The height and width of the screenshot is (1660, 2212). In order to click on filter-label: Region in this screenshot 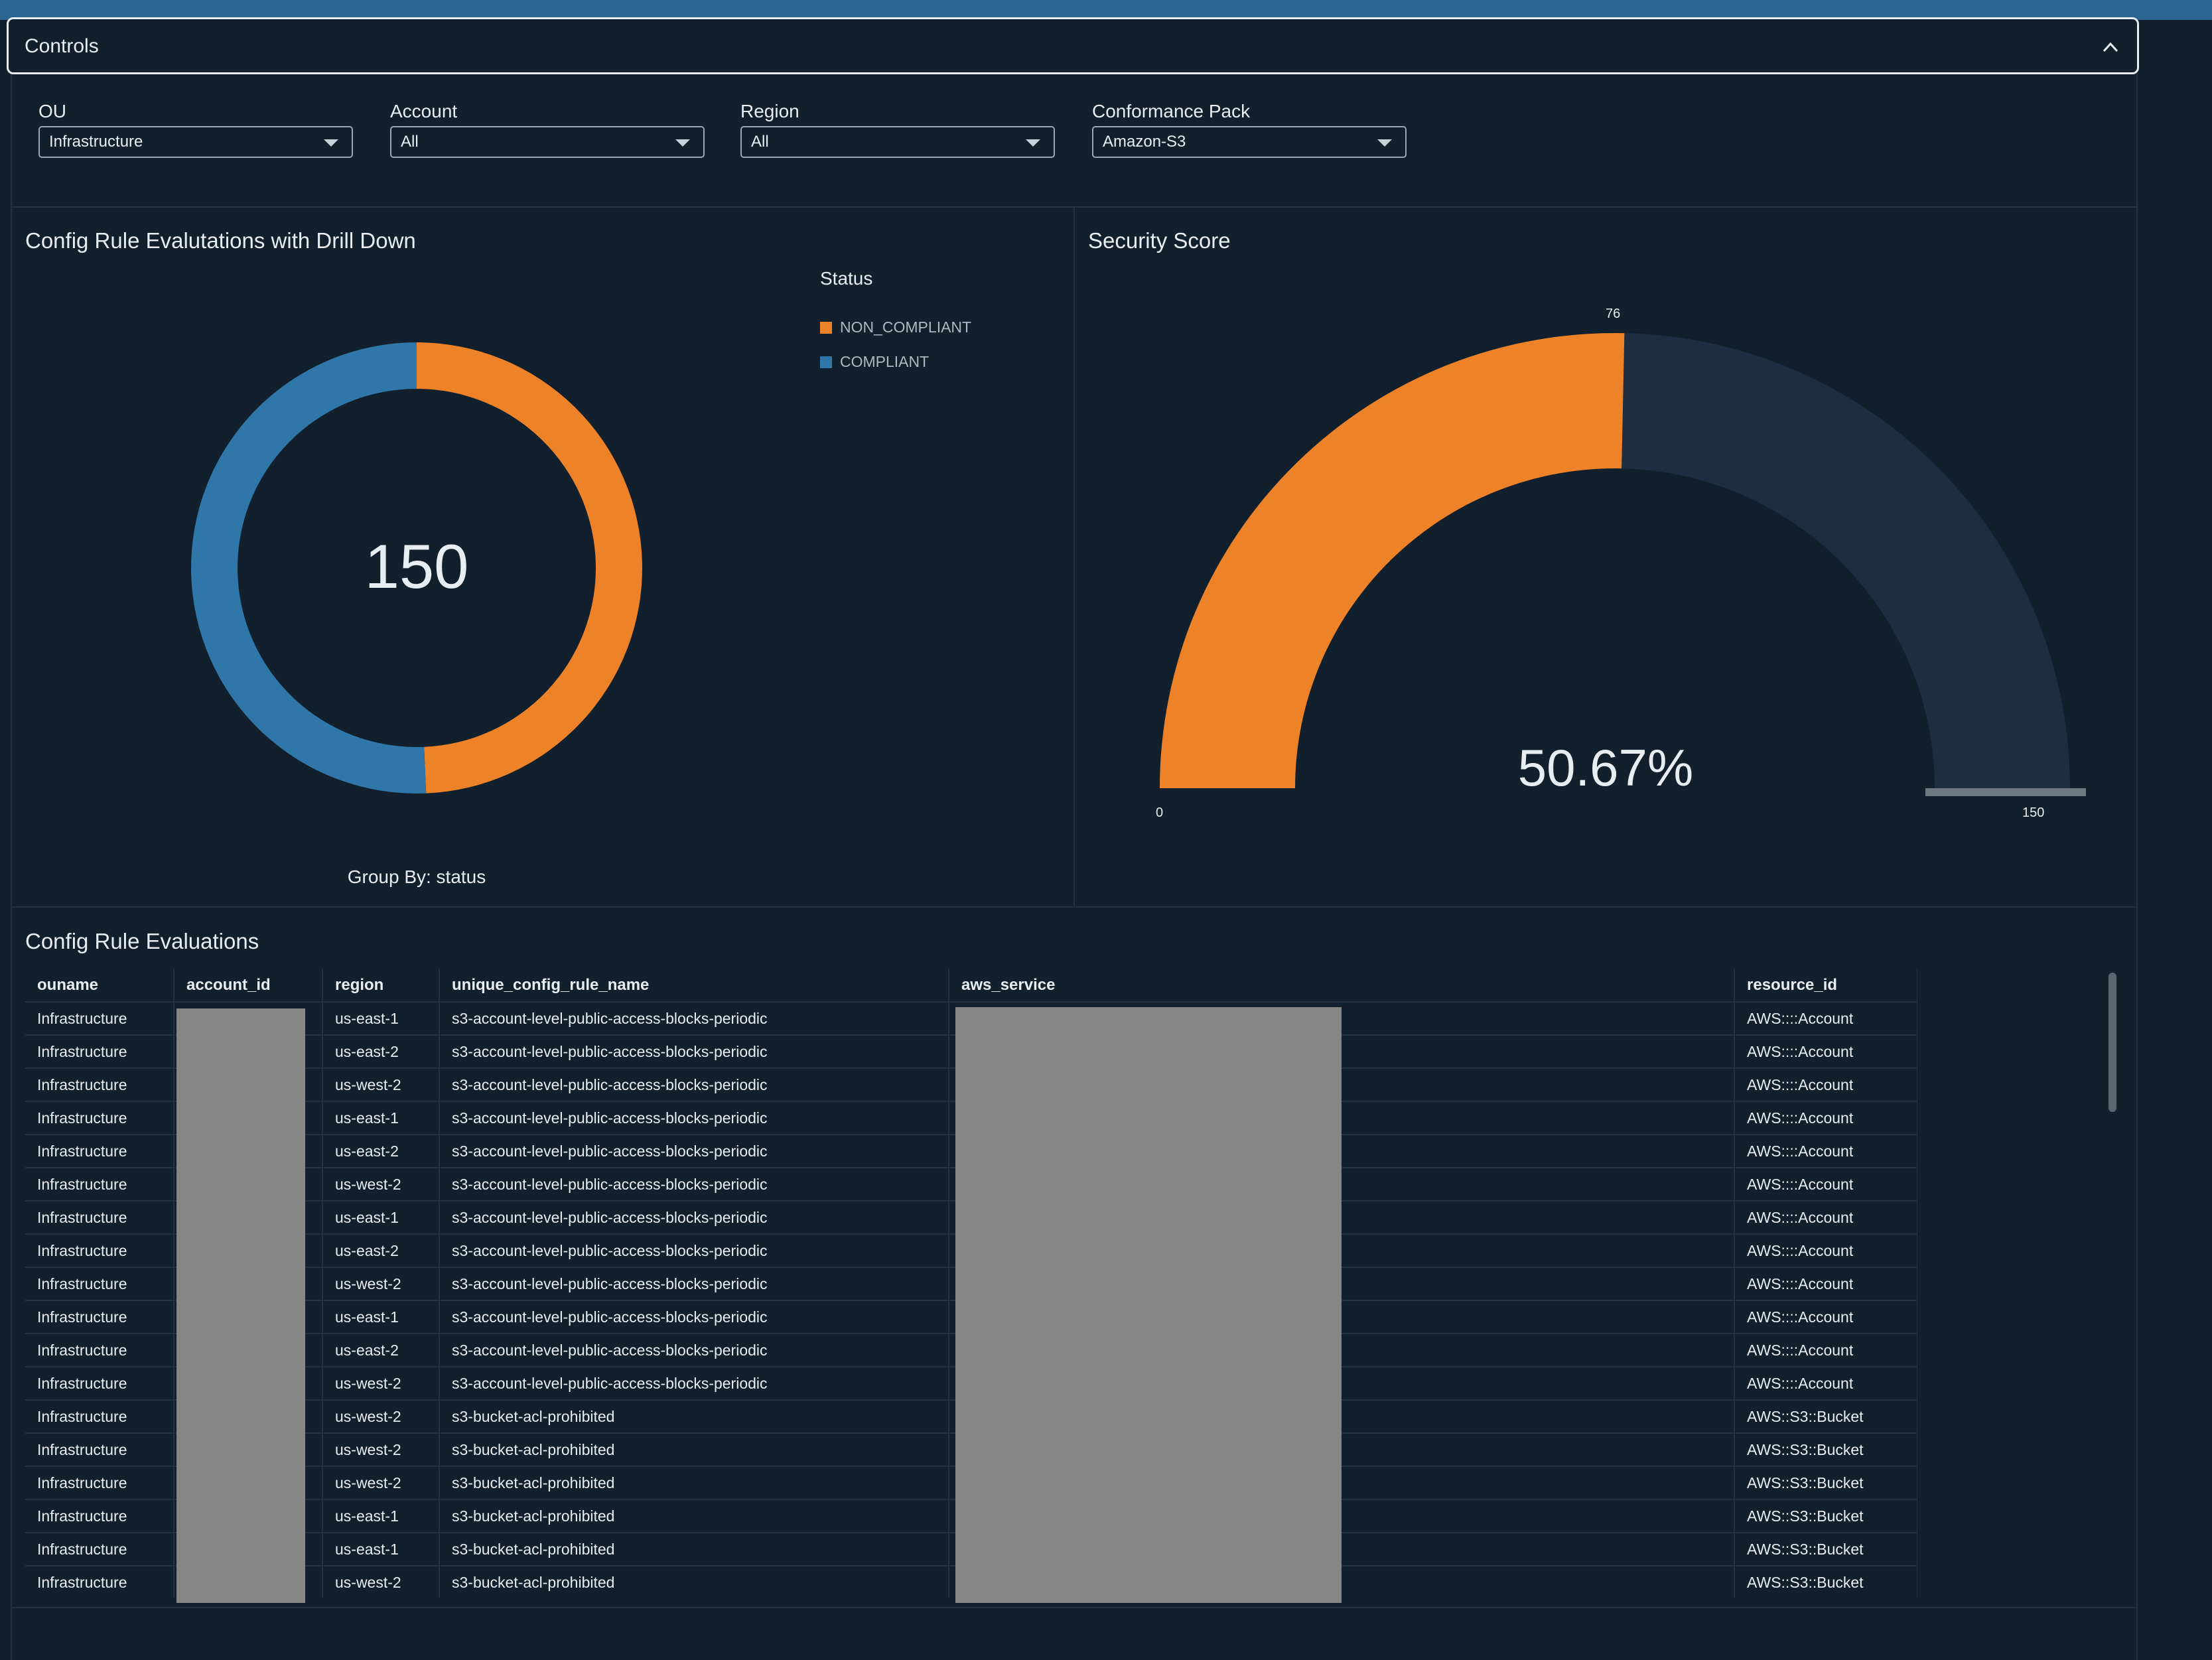, I will do `click(769, 111)`.